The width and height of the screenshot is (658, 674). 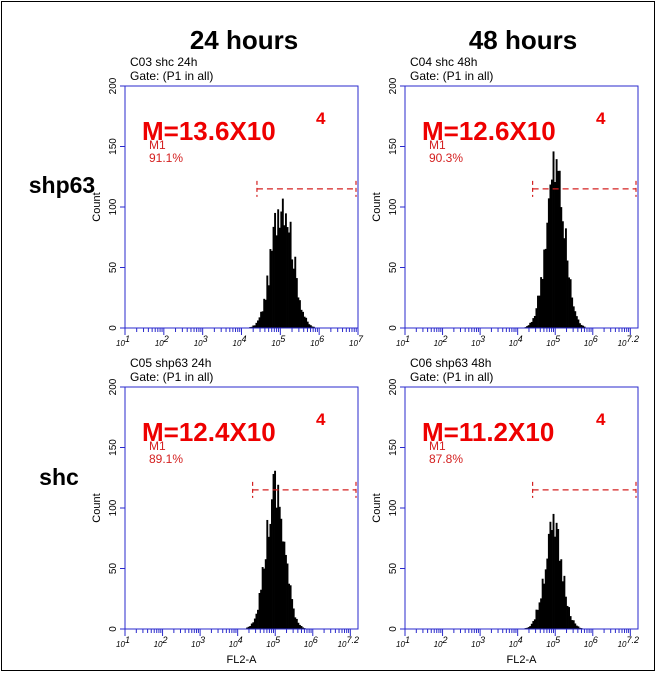 What do you see at coordinates (113, 447) in the screenshot?
I see `y-tick-label: 150` at bounding box center [113, 447].